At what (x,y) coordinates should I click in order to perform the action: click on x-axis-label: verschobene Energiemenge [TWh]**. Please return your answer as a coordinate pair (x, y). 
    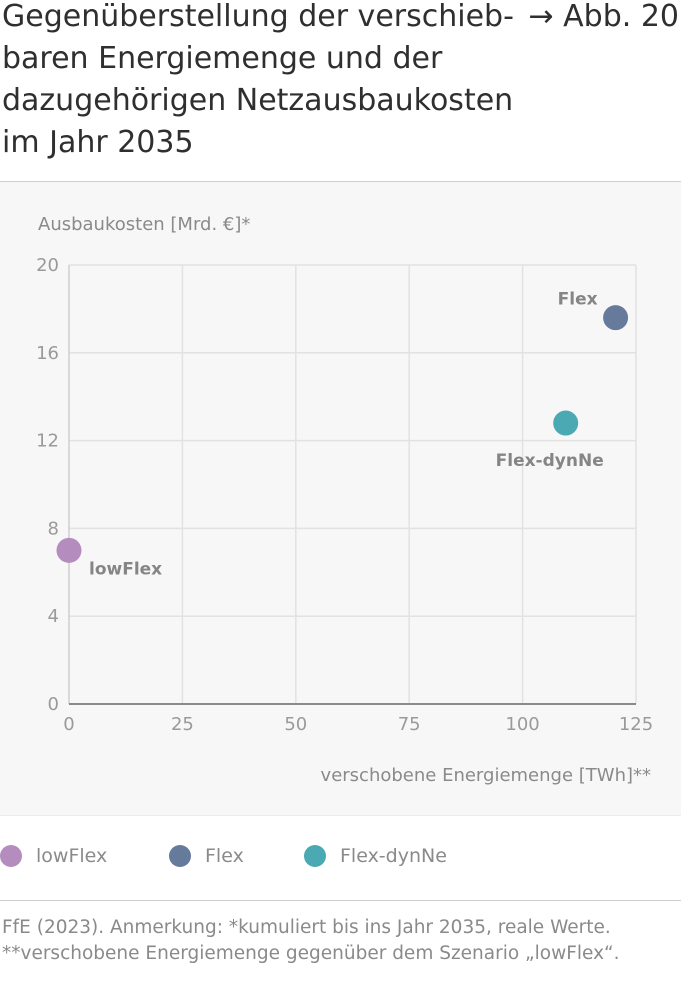
    Looking at the image, I should click on (486, 775).